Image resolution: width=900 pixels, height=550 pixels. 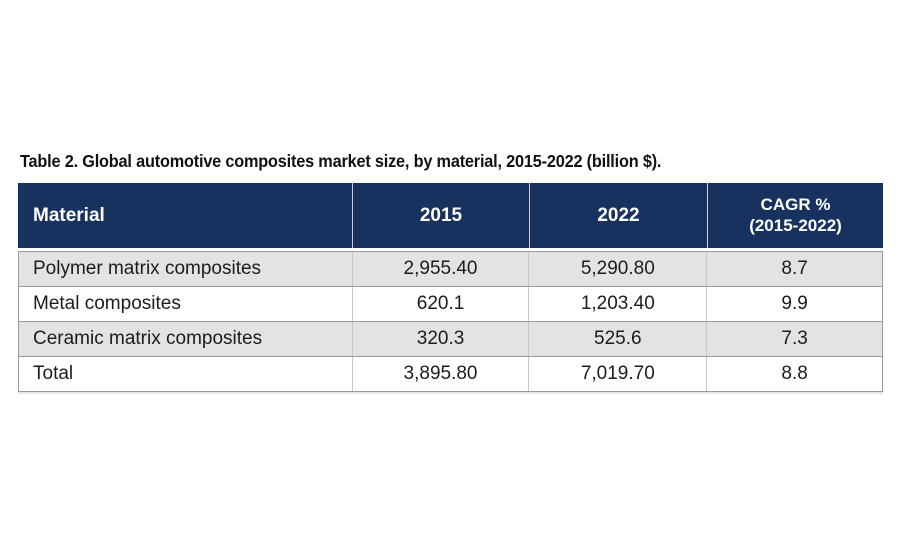 I want to click on header-cell-2015: 2015, so click(x=440, y=215).